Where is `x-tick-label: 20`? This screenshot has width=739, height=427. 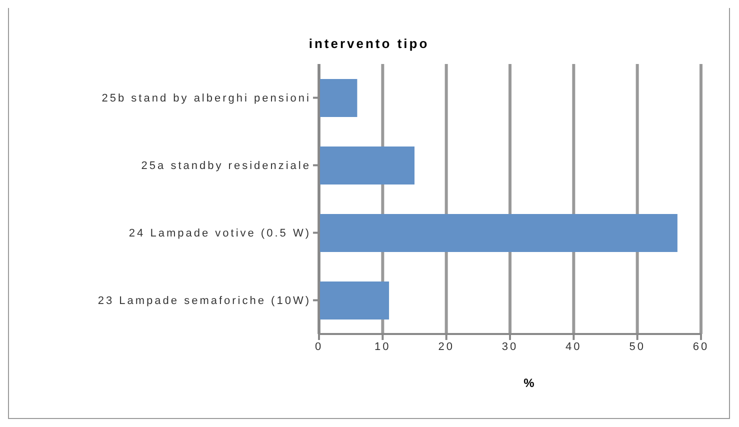 x-tick-label: 20 is located at coordinates (446, 346).